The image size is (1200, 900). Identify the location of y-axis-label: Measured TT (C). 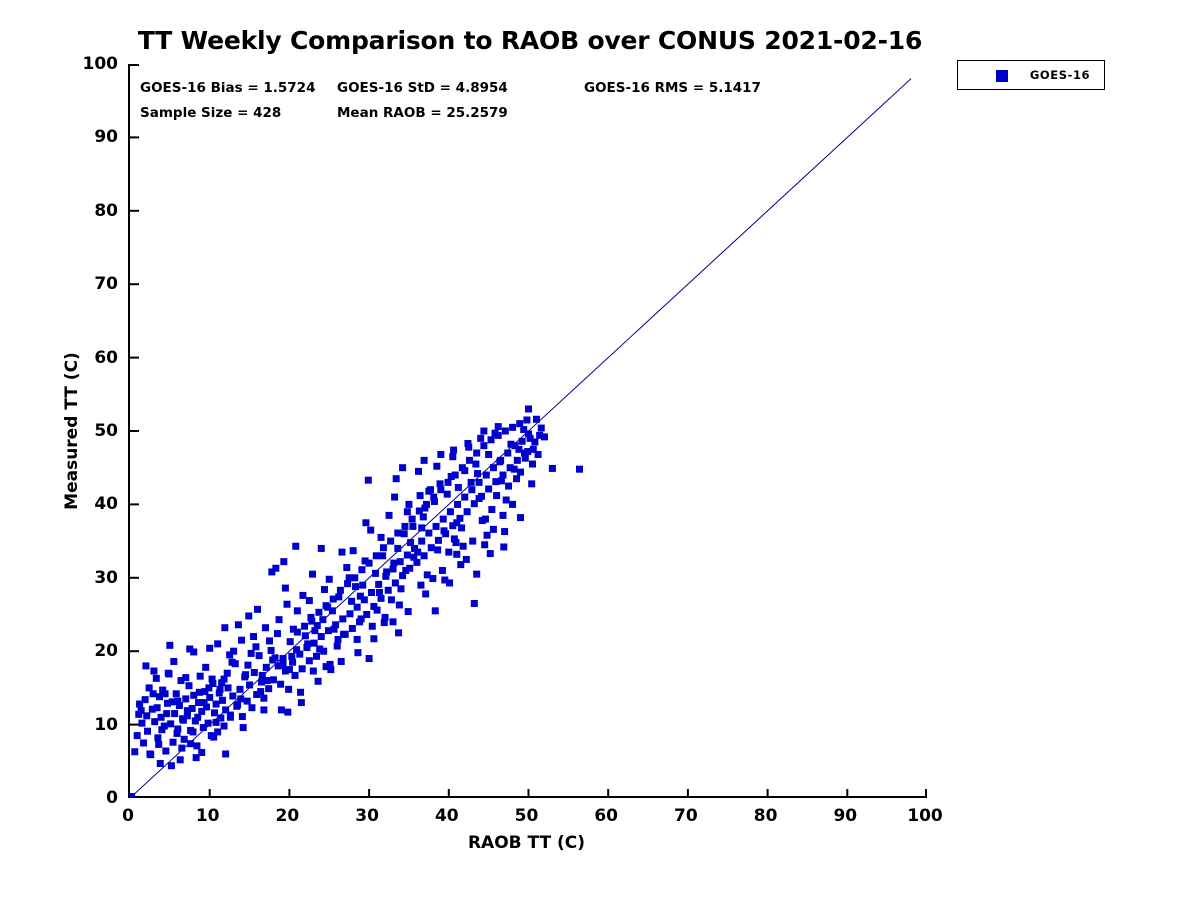
(72, 431).